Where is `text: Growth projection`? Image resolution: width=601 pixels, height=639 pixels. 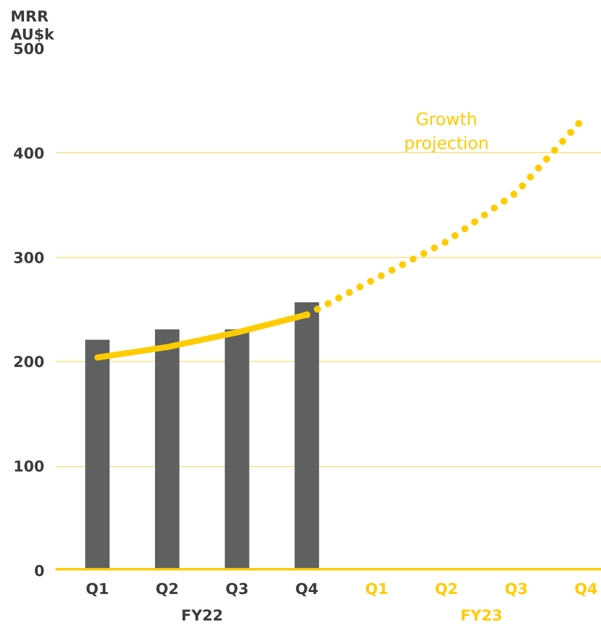
text: Growth projection is located at coordinates (446, 132).